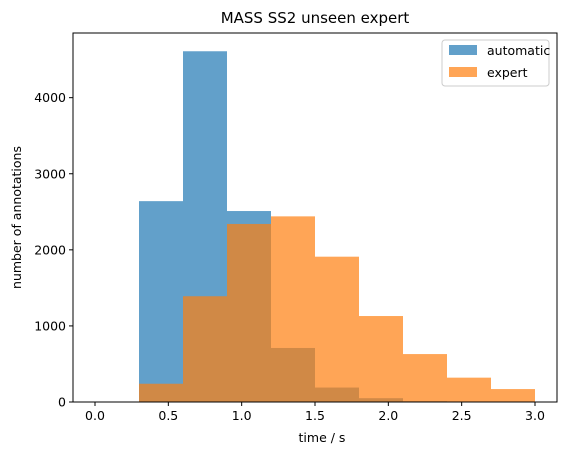  Describe the element at coordinates (168, 415) in the screenshot. I see `x-tick-label: 0.5` at that location.